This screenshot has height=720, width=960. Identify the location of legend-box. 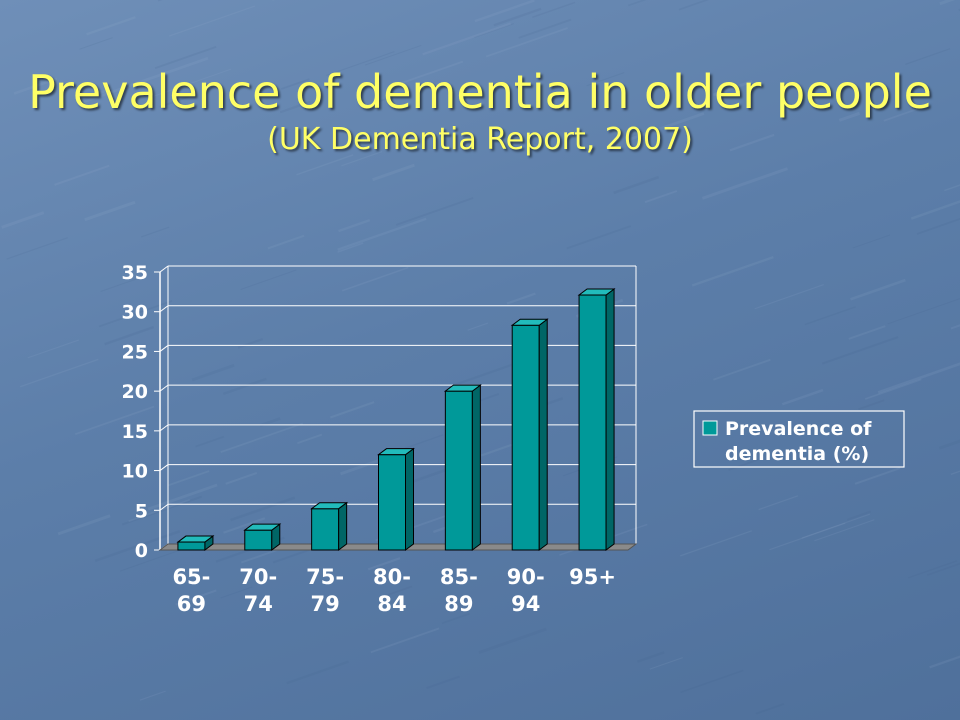
(799, 439).